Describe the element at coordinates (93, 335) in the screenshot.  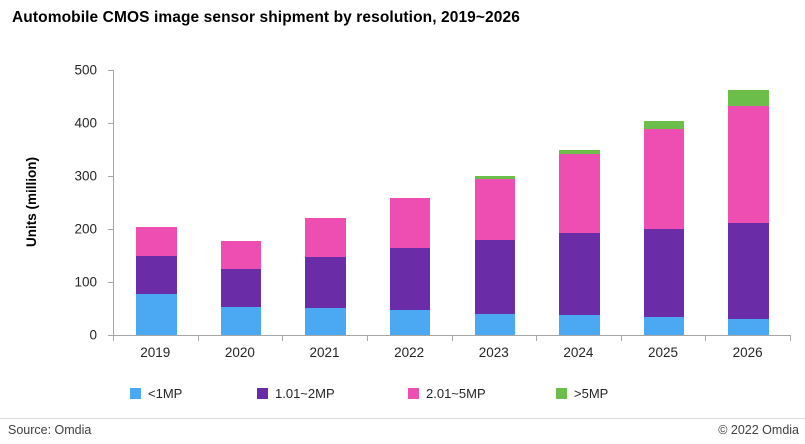
I see `y-tick-label-0: 0` at that location.